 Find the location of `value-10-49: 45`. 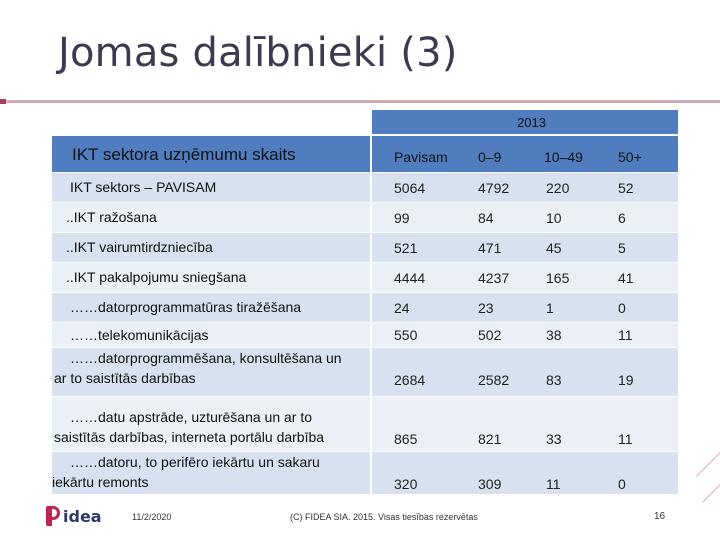

value-10-49: 45 is located at coordinates (554, 248).